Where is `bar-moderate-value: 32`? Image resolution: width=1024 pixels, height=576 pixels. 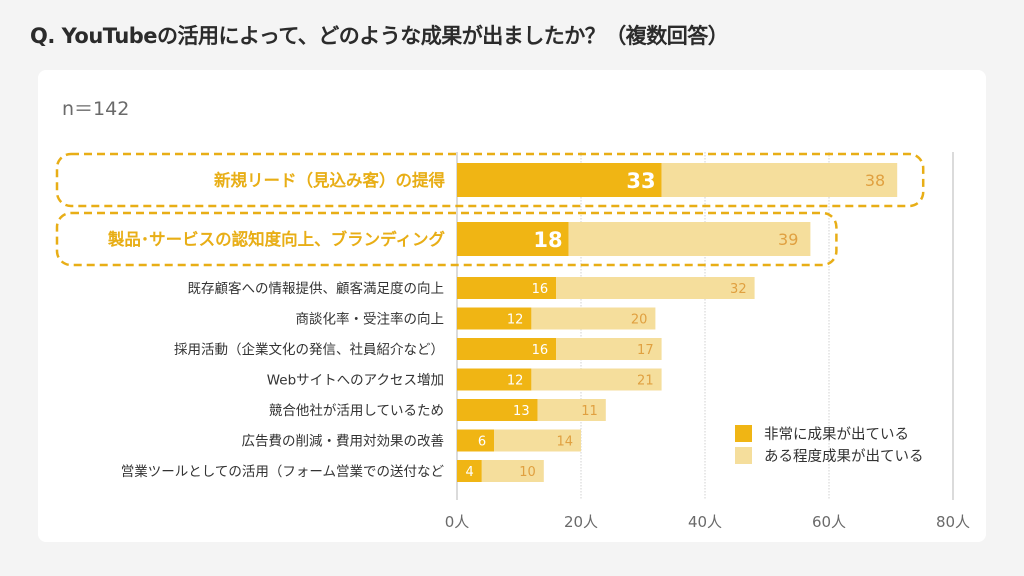
bar-moderate-value: 32 is located at coordinates (738, 289).